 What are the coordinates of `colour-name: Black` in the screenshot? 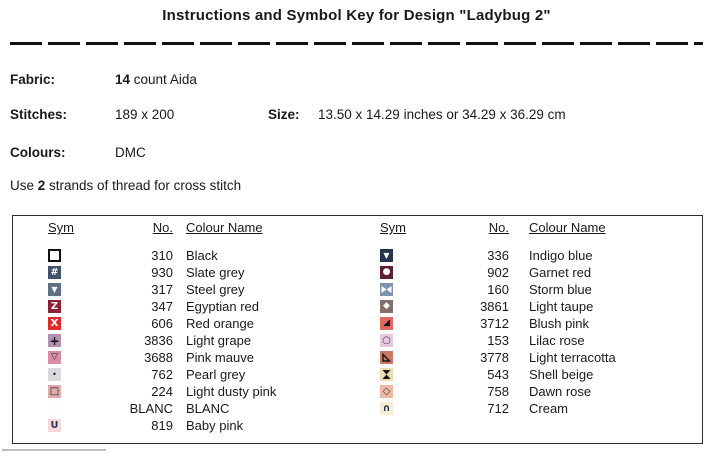 It's located at (202, 255).